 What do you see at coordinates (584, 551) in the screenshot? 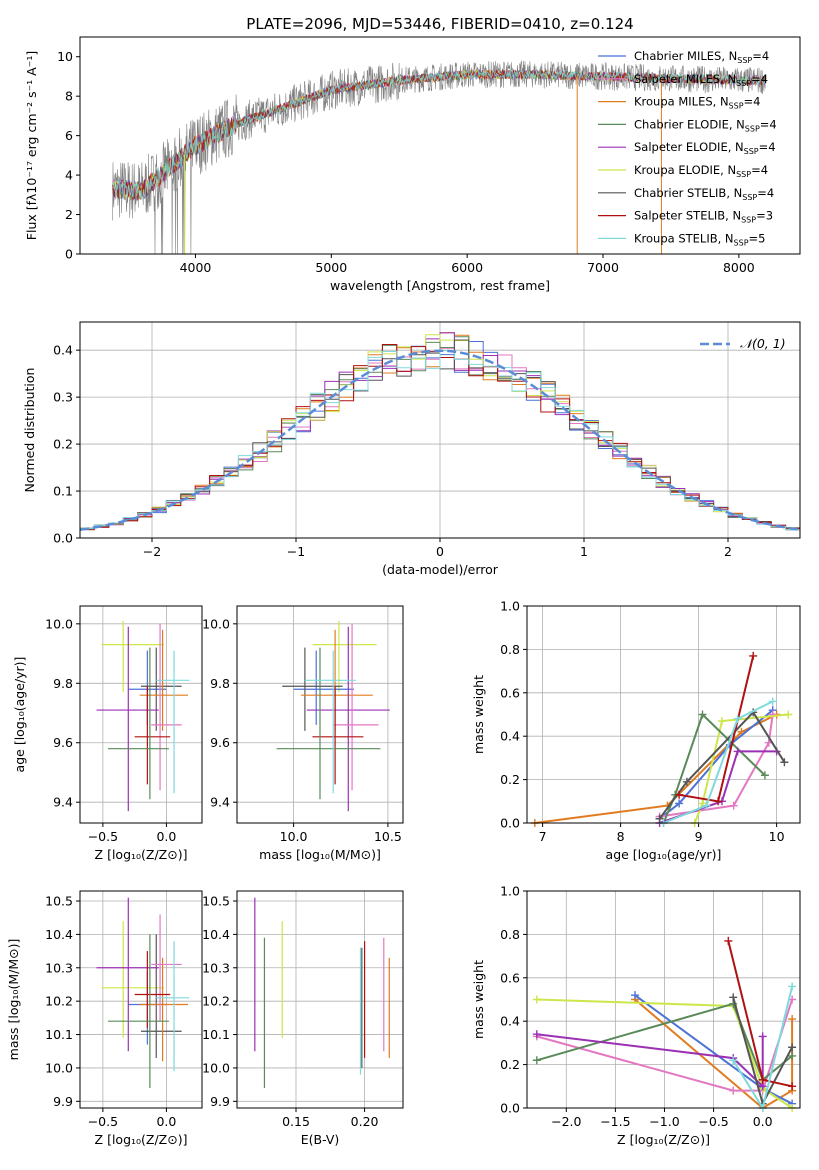
I see `x-tick-label: 1` at bounding box center [584, 551].